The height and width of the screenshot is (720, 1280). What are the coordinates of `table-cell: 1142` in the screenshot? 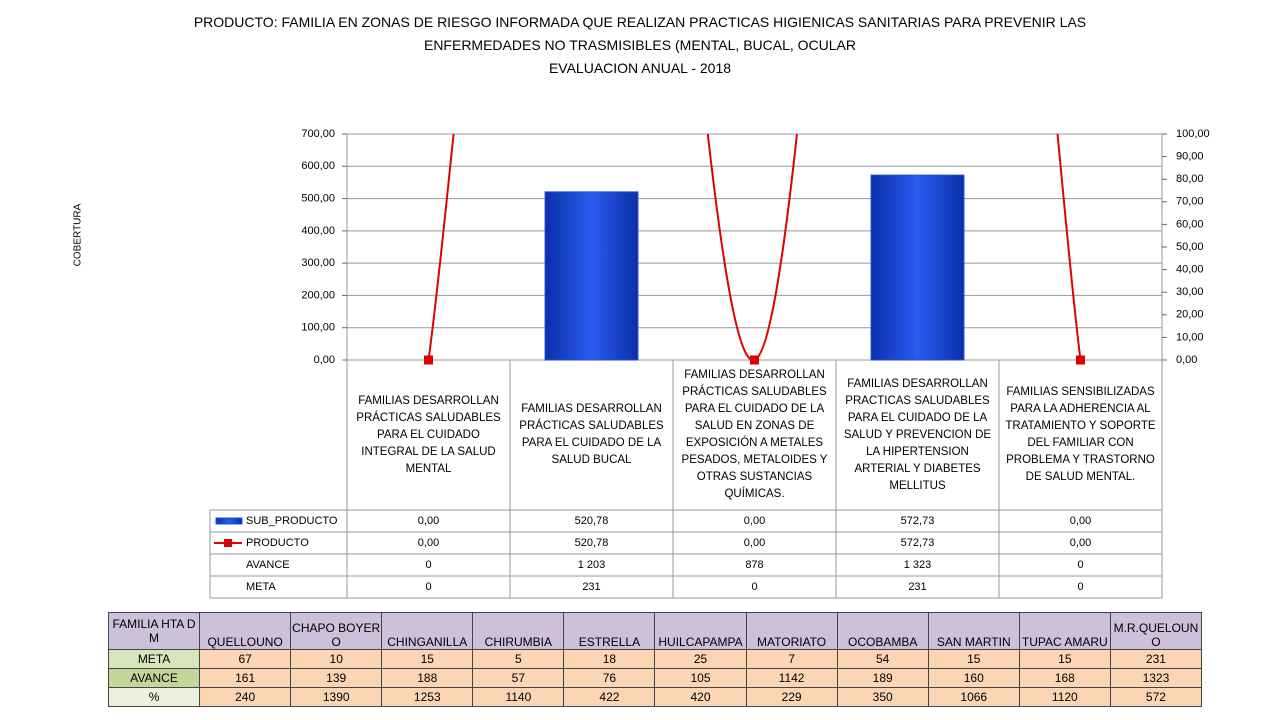 It's located at (791, 678).